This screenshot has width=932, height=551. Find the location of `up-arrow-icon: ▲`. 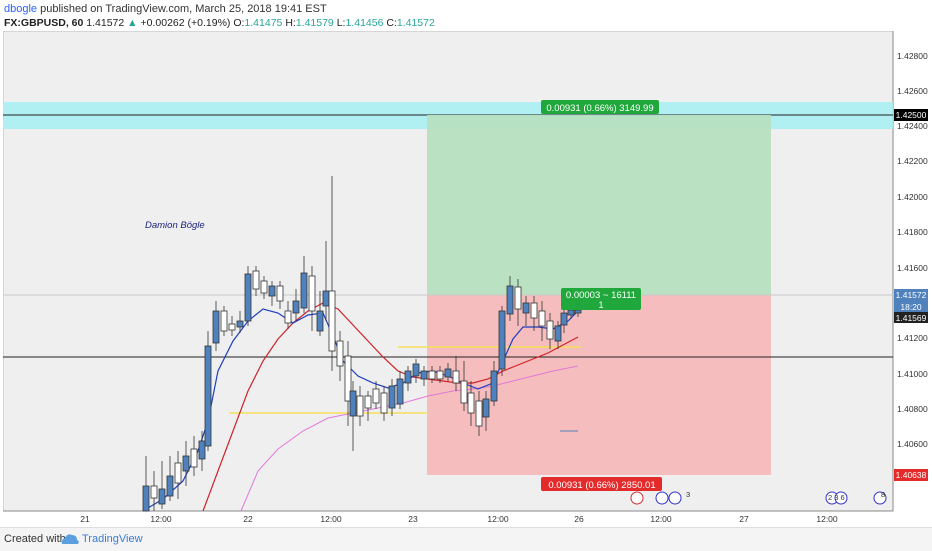

up-arrow-icon: ▲ is located at coordinates (132, 23).